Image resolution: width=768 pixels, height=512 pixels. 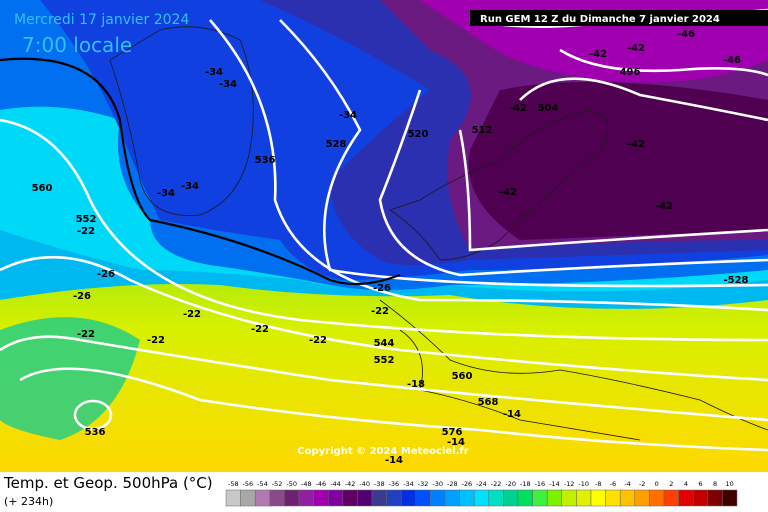 I want to click on colorbar-label: -44, so click(x=335, y=484).